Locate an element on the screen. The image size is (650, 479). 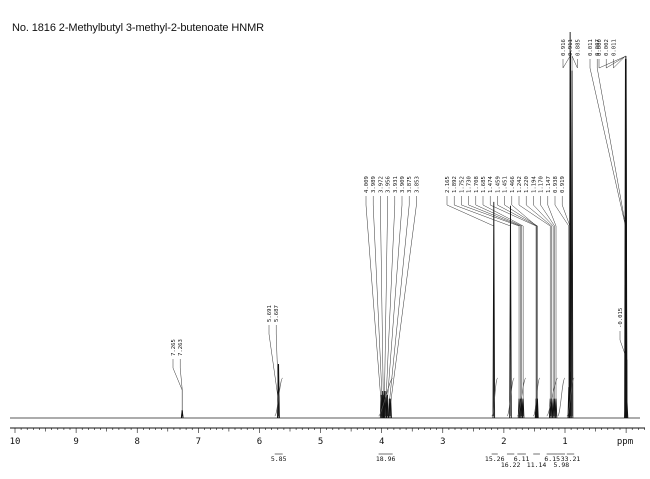
integral-value: 6.15 is located at coordinates (552, 459).